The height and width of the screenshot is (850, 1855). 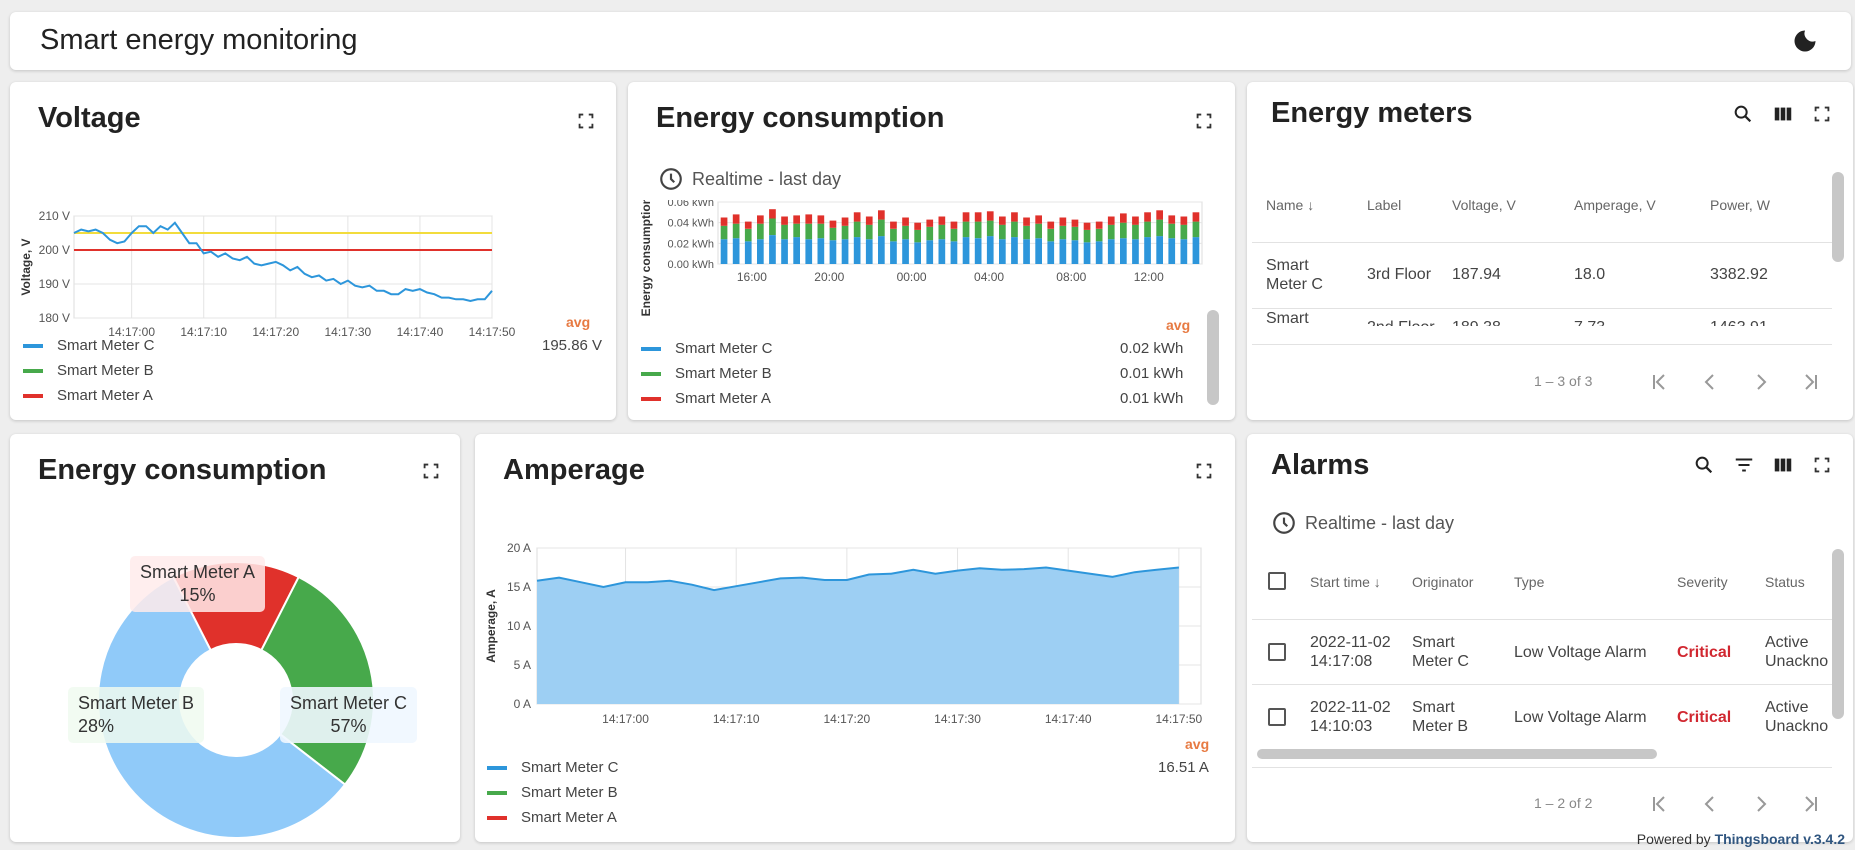 What do you see at coordinates (569, 792) in the screenshot?
I see `legend-label: Smart Meter B` at bounding box center [569, 792].